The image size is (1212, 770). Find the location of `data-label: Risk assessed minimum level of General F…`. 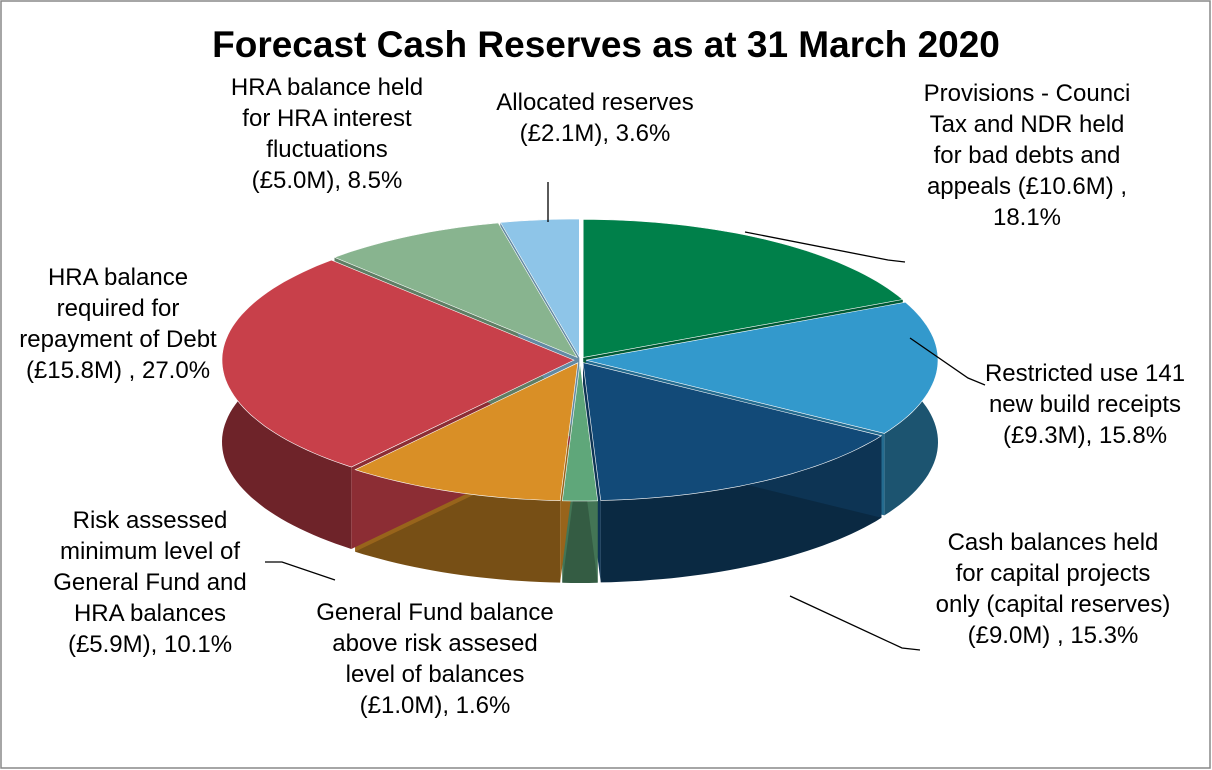

data-label: Risk assessed minimum level of General F… is located at coordinates (150, 582).